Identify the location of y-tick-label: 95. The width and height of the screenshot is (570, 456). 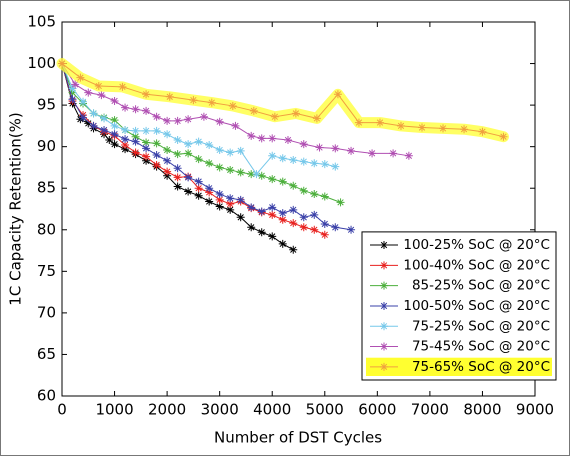
(46, 105).